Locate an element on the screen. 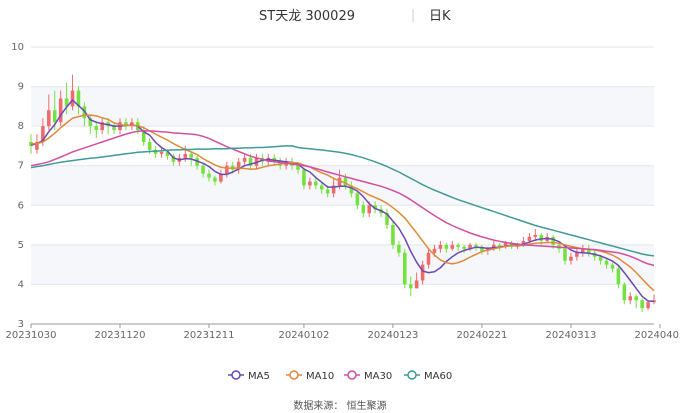 Image resolution: width=680 pixels, height=413 pixels. x-tick-label: 20231120 is located at coordinates (120, 335).